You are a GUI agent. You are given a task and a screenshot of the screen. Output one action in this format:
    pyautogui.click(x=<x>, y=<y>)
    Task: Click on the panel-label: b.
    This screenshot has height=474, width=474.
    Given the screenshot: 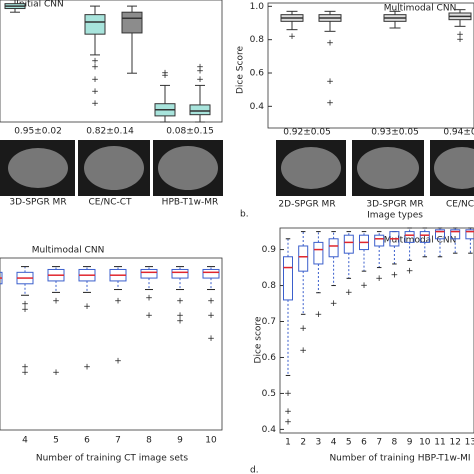 What is the action you would take?
    pyautogui.click(x=244, y=215)
    